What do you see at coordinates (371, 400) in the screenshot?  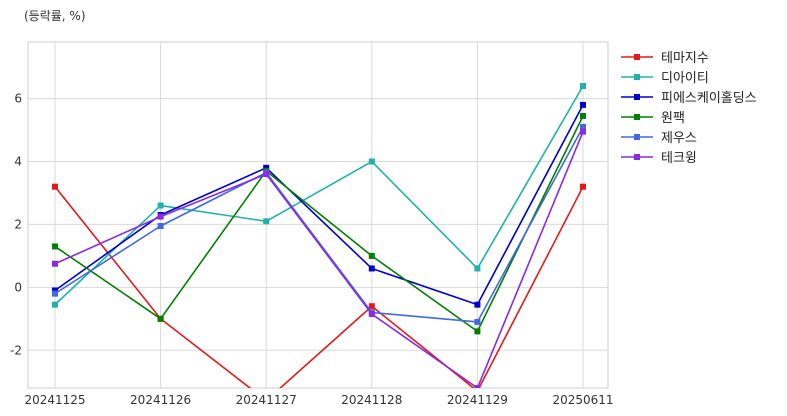 I see `x-tick-label: 20241128` at bounding box center [371, 400].